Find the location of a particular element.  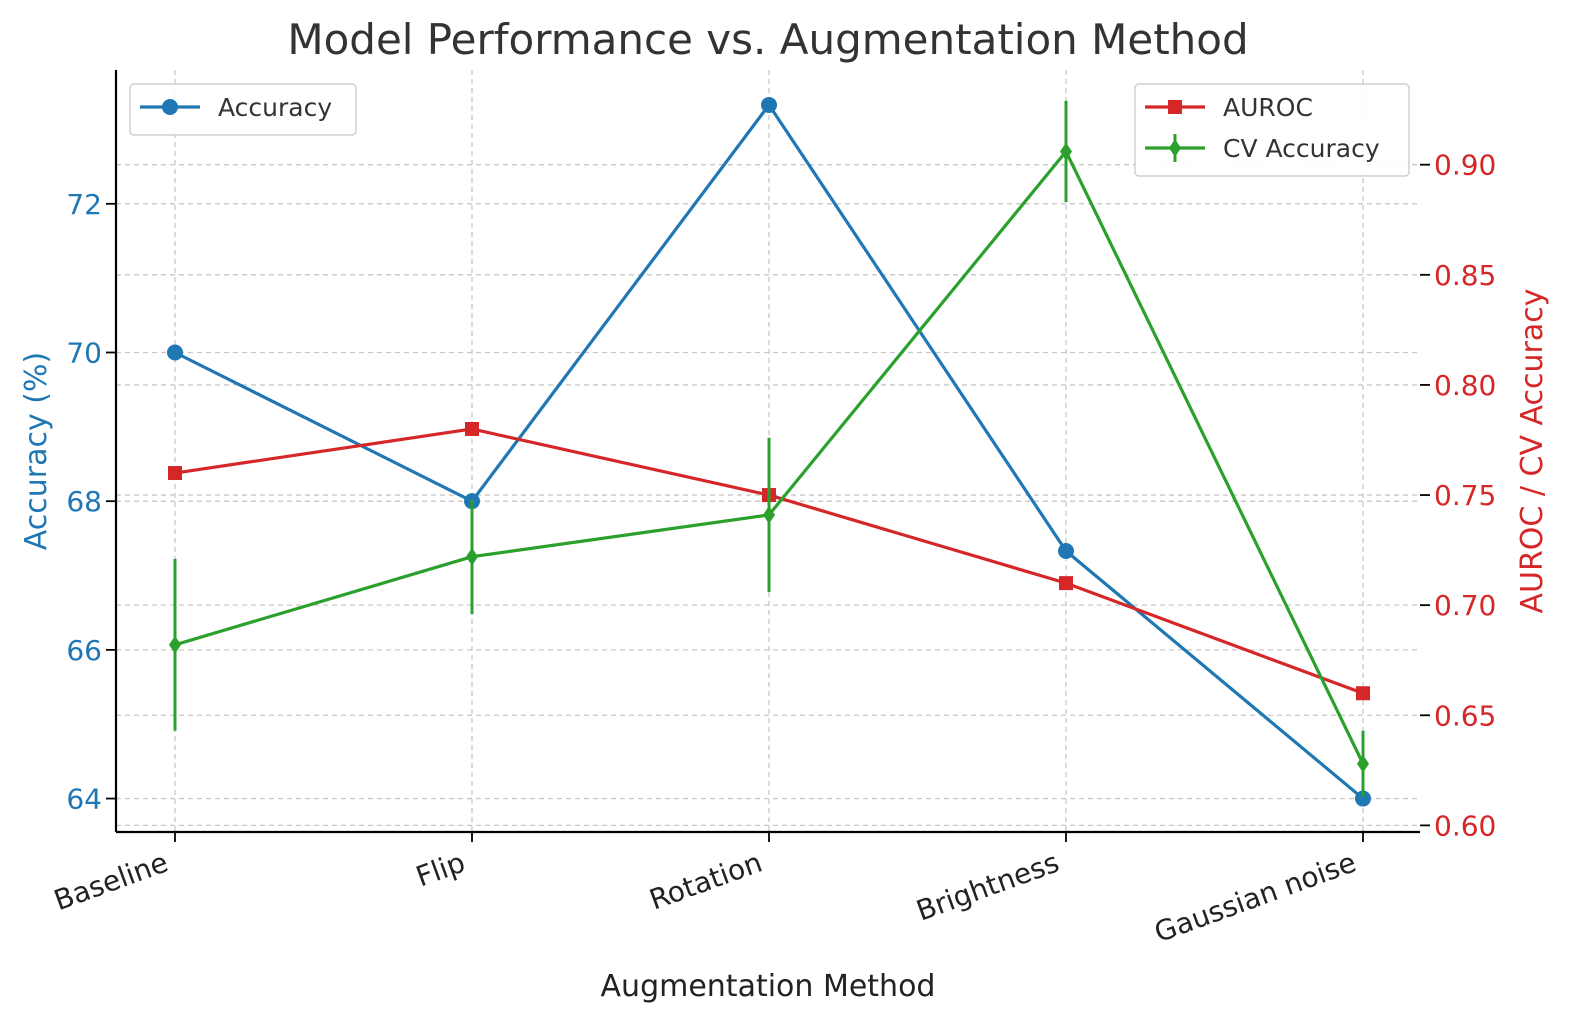

right-axis-tick-label: 0.80 is located at coordinates (1465, 385).